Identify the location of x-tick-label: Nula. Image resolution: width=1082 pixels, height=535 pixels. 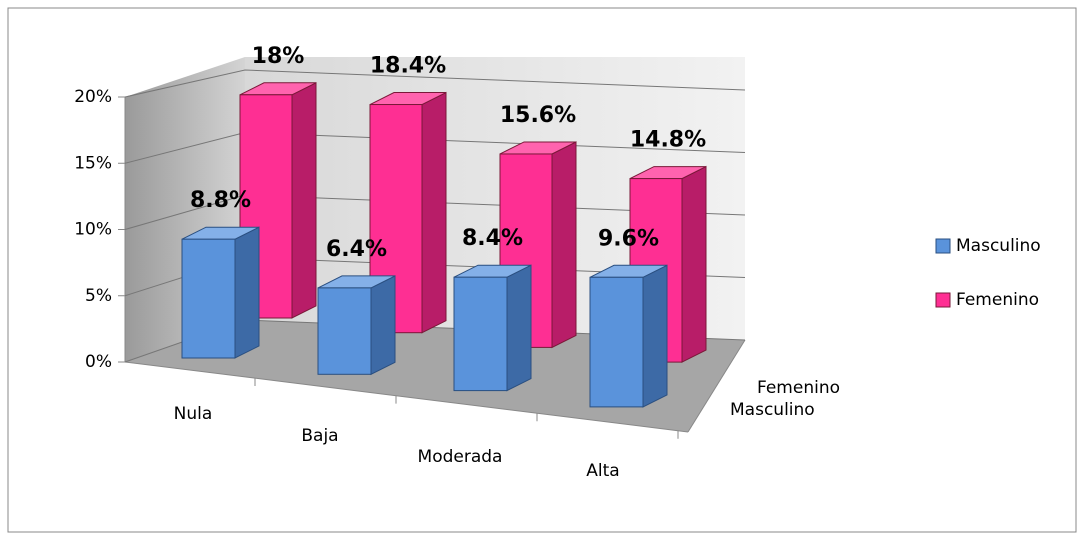
(193, 414).